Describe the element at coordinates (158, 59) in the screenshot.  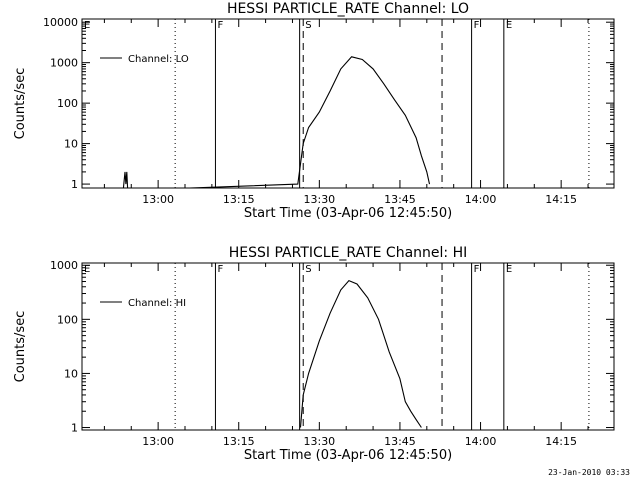
I see `legend-entry: Channel: LO` at that location.